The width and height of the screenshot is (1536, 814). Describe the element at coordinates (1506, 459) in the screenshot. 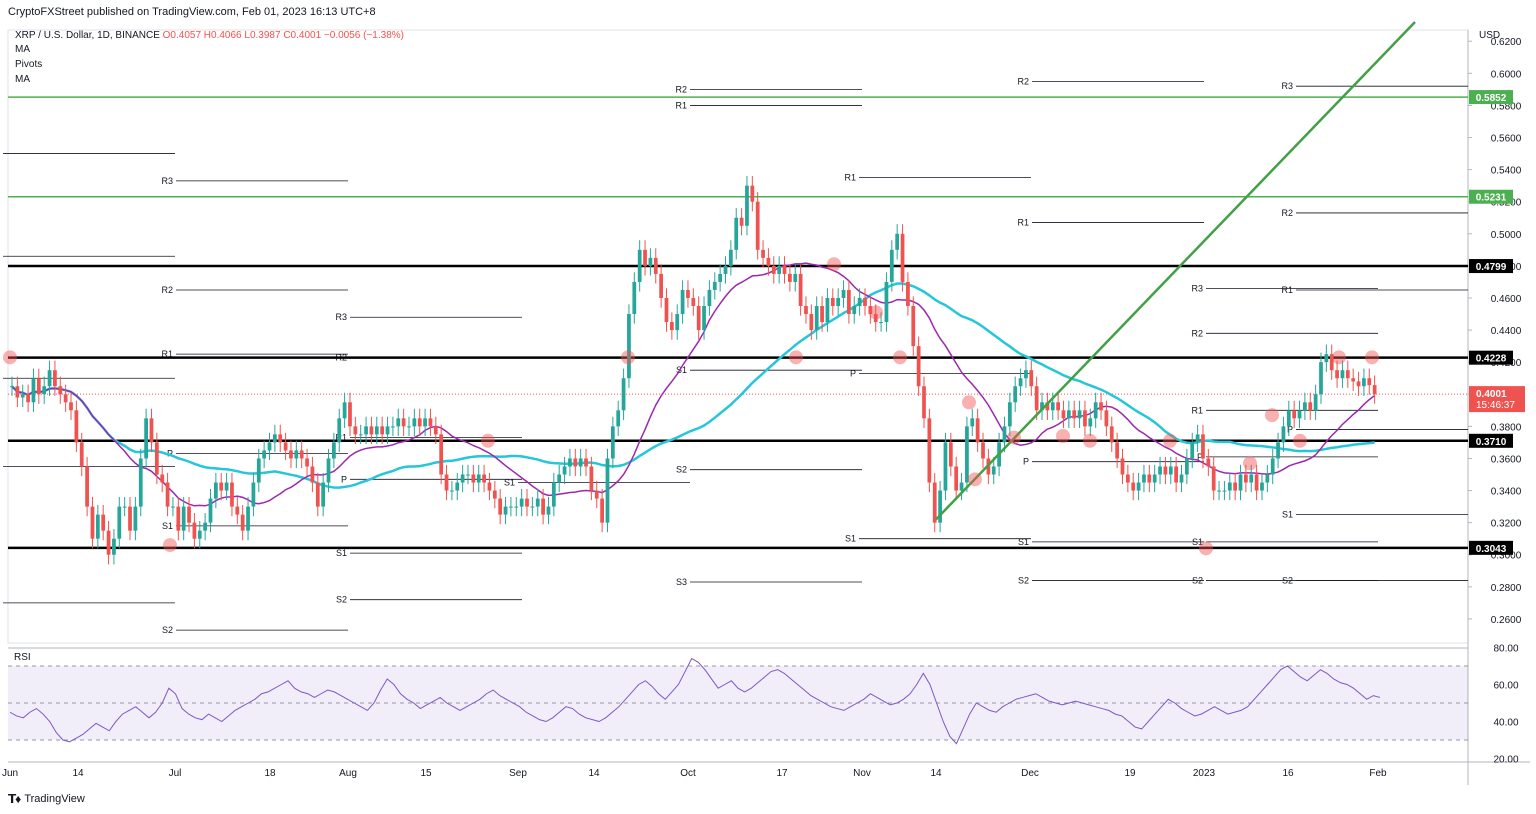

I see `y-tick-label: 0.3600` at that location.